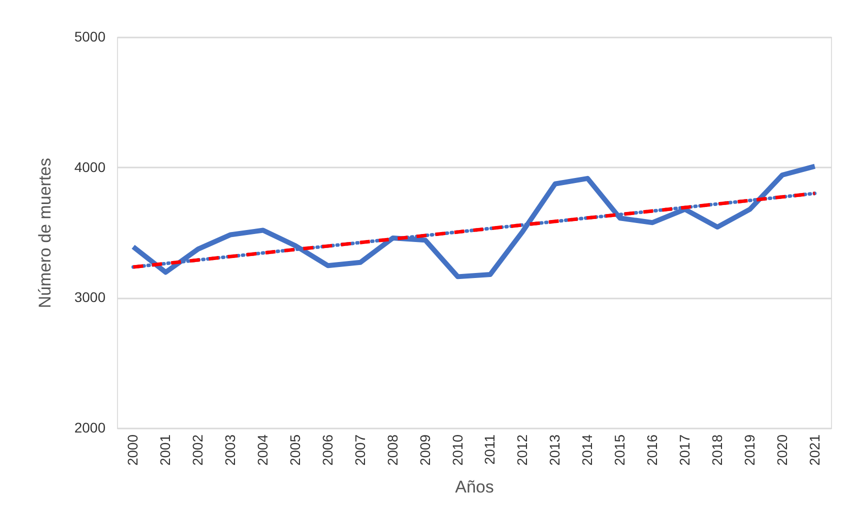 Image resolution: width=866 pixels, height=531 pixels. Describe the element at coordinates (749, 450) in the screenshot. I see `x-tick-label: 2019` at that location.